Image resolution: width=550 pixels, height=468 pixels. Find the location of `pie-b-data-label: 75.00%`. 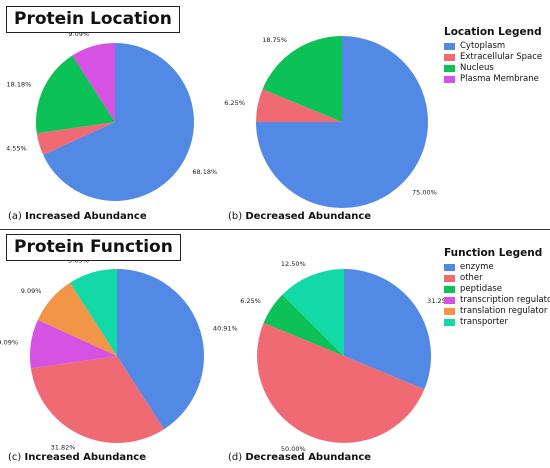

pie-b-data-label: 75.00% is located at coordinates (424, 193).